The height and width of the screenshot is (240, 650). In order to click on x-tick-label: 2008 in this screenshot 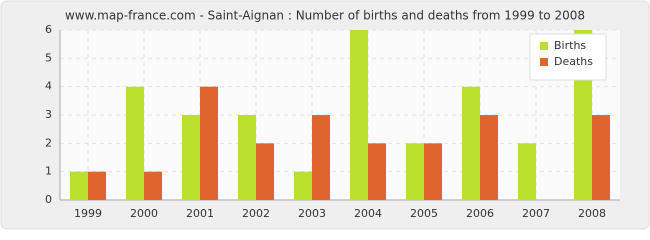, I will do `click(592, 213)`.